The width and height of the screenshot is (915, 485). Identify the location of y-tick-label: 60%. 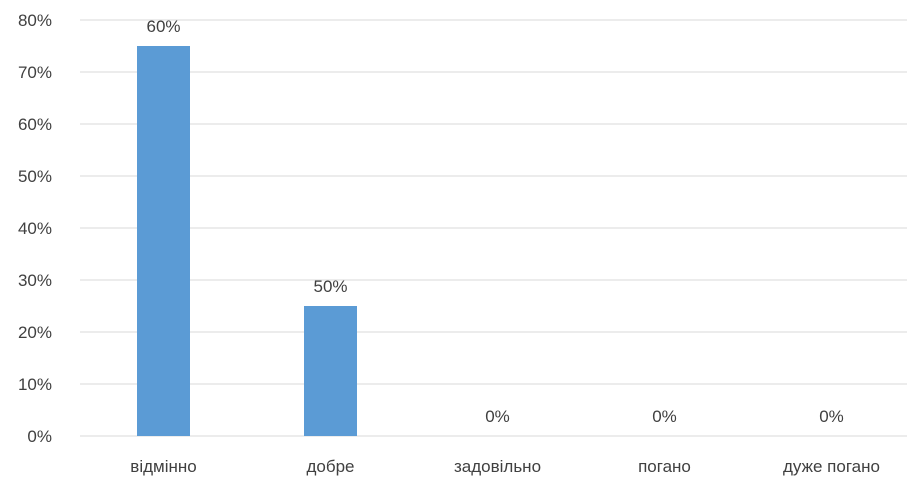
(35, 124).